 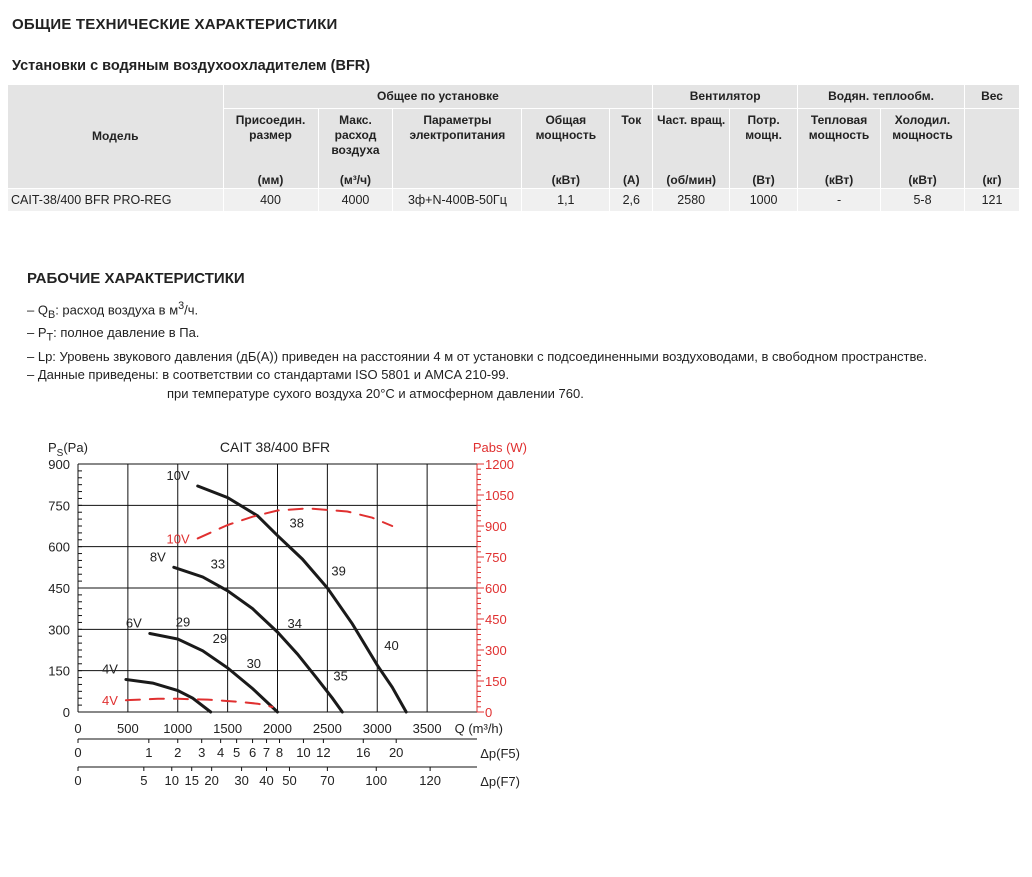 What do you see at coordinates (457, 200) in the screenshot?
I see `table-cell: 3ф+N-400В-50Гц` at bounding box center [457, 200].